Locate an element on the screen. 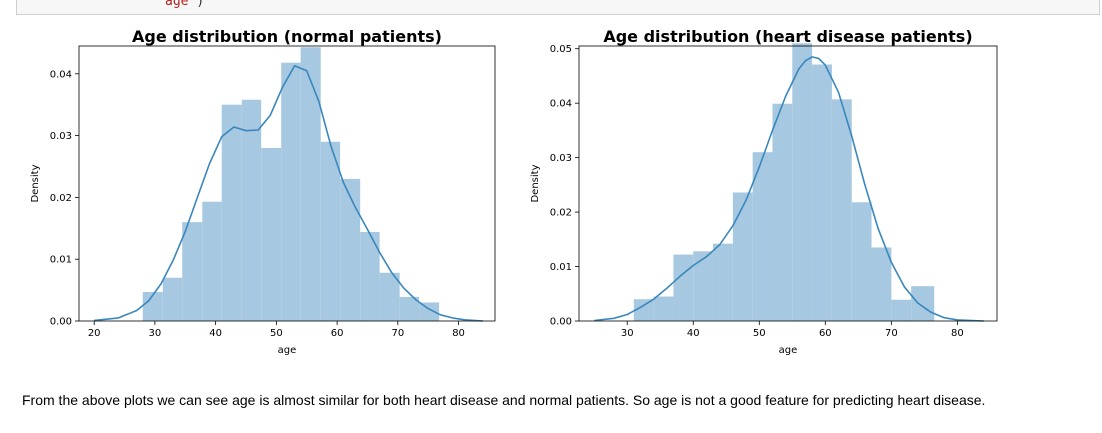  code-cell-tail: age ) is located at coordinates (558, 7).